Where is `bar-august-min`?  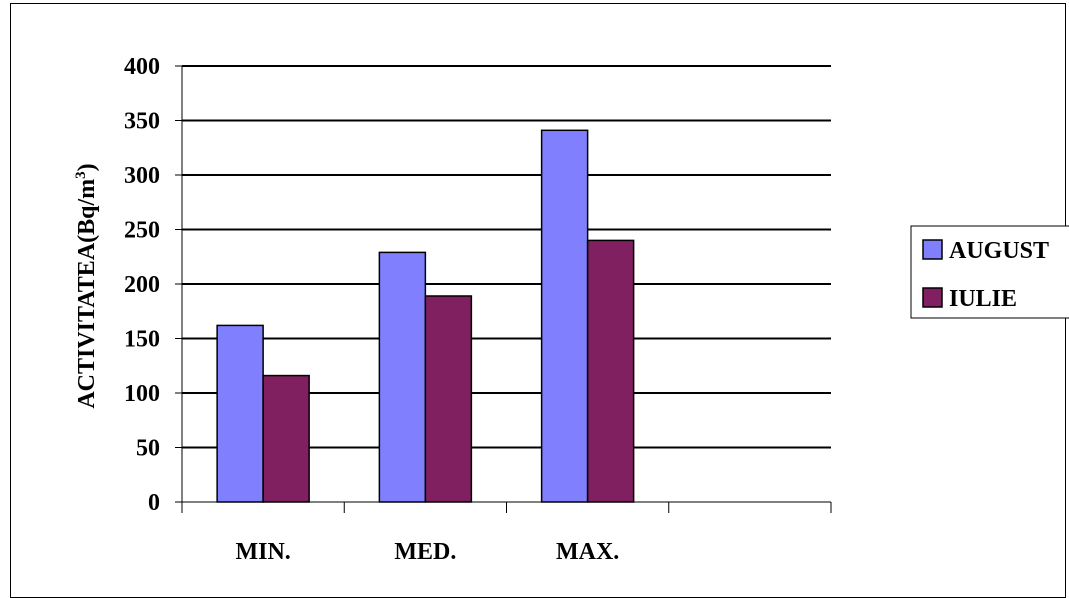
bar-august-min is located at coordinates (240, 413).